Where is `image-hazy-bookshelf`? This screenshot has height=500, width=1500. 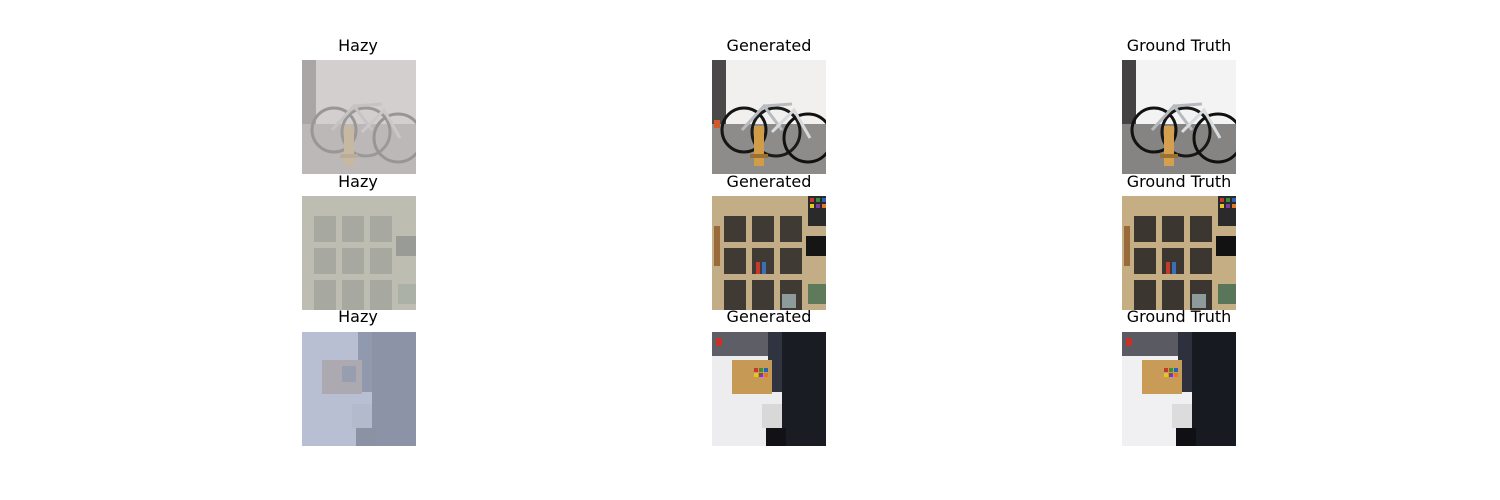
image-hazy-bookshelf is located at coordinates (359, 253).